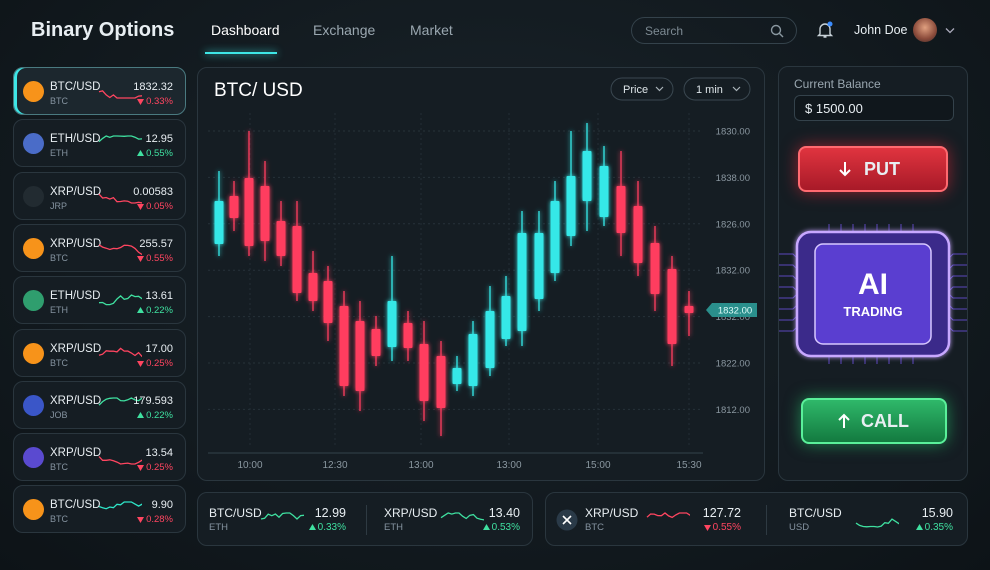 This screenshot has height=570, width=990. I want to click on change: 0.33%, so click(159, 101).